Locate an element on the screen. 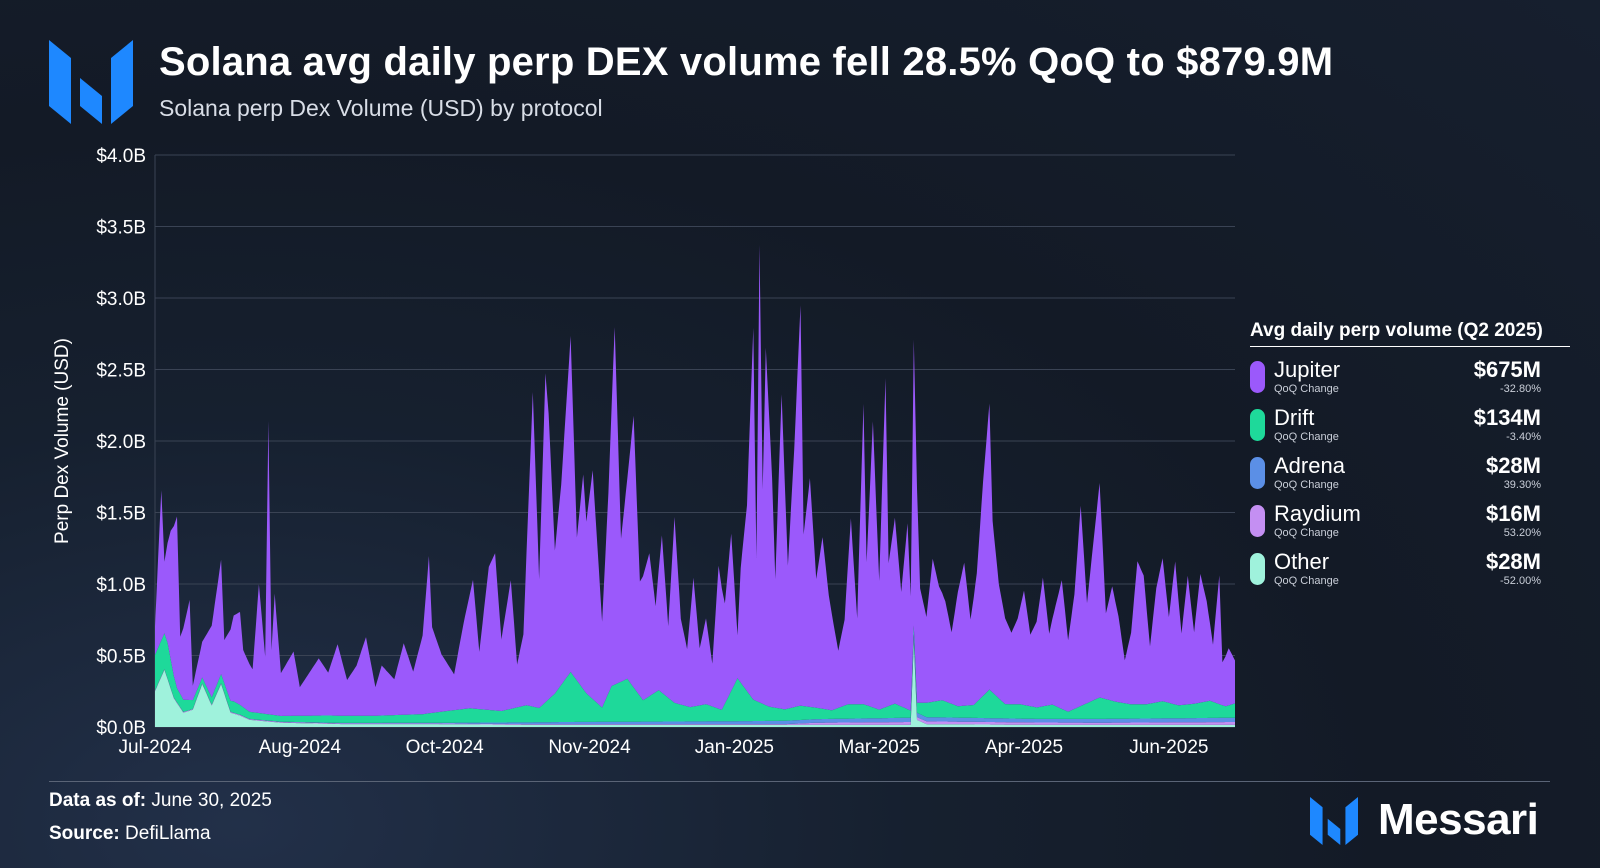 This screenshot has width=1600, height=868. legend-item-jupiter: Jupiter QoQ Change $675M -32.80% is located at coordinates (1410, 379).